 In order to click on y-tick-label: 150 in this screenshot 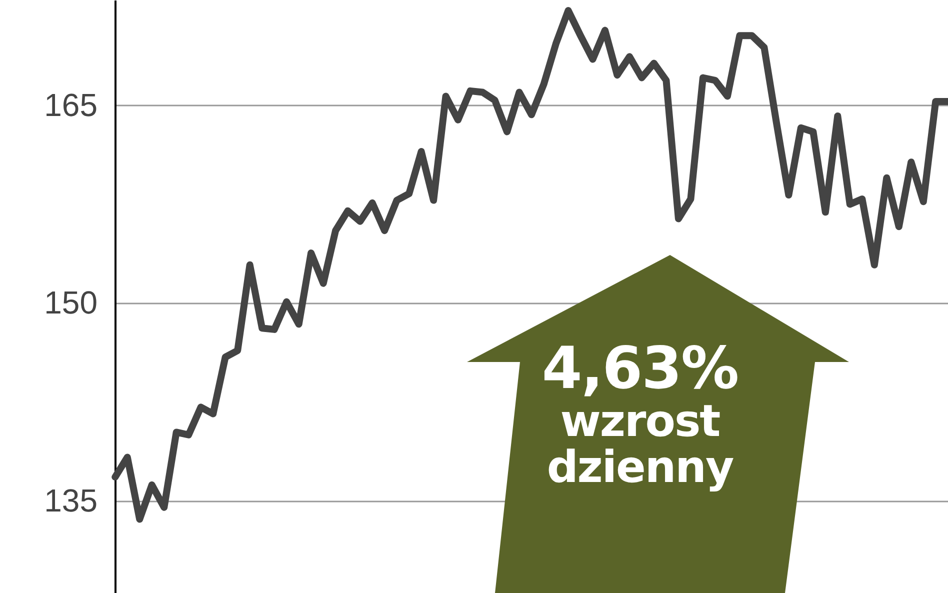, I will do `click(71, 302)`.